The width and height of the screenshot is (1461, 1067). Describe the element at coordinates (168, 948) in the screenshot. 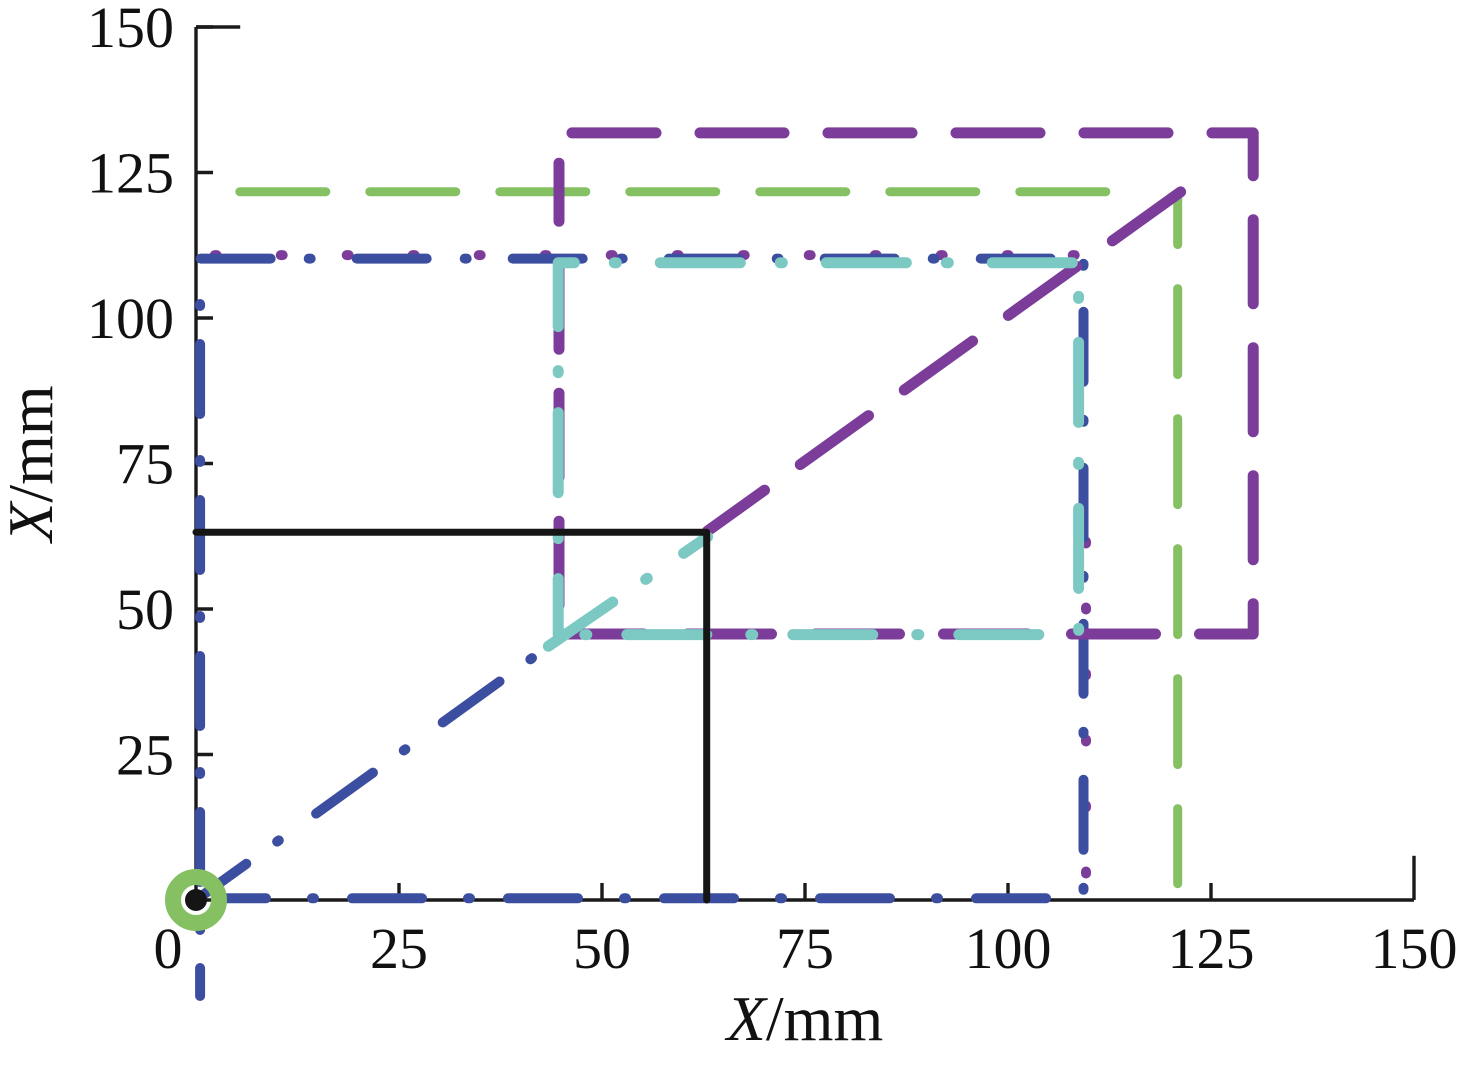

I see `x-tick-label-0: 0` at that location.